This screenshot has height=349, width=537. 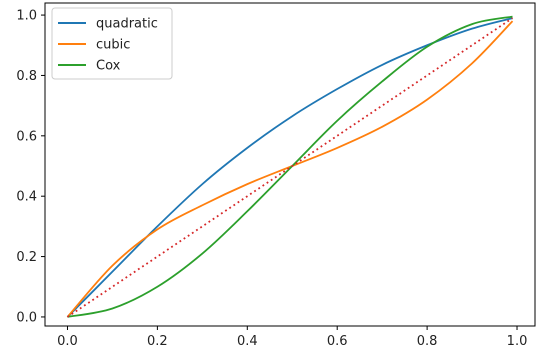 I want to click on x-tick-label: 0.2, so click(x=157, y=341).